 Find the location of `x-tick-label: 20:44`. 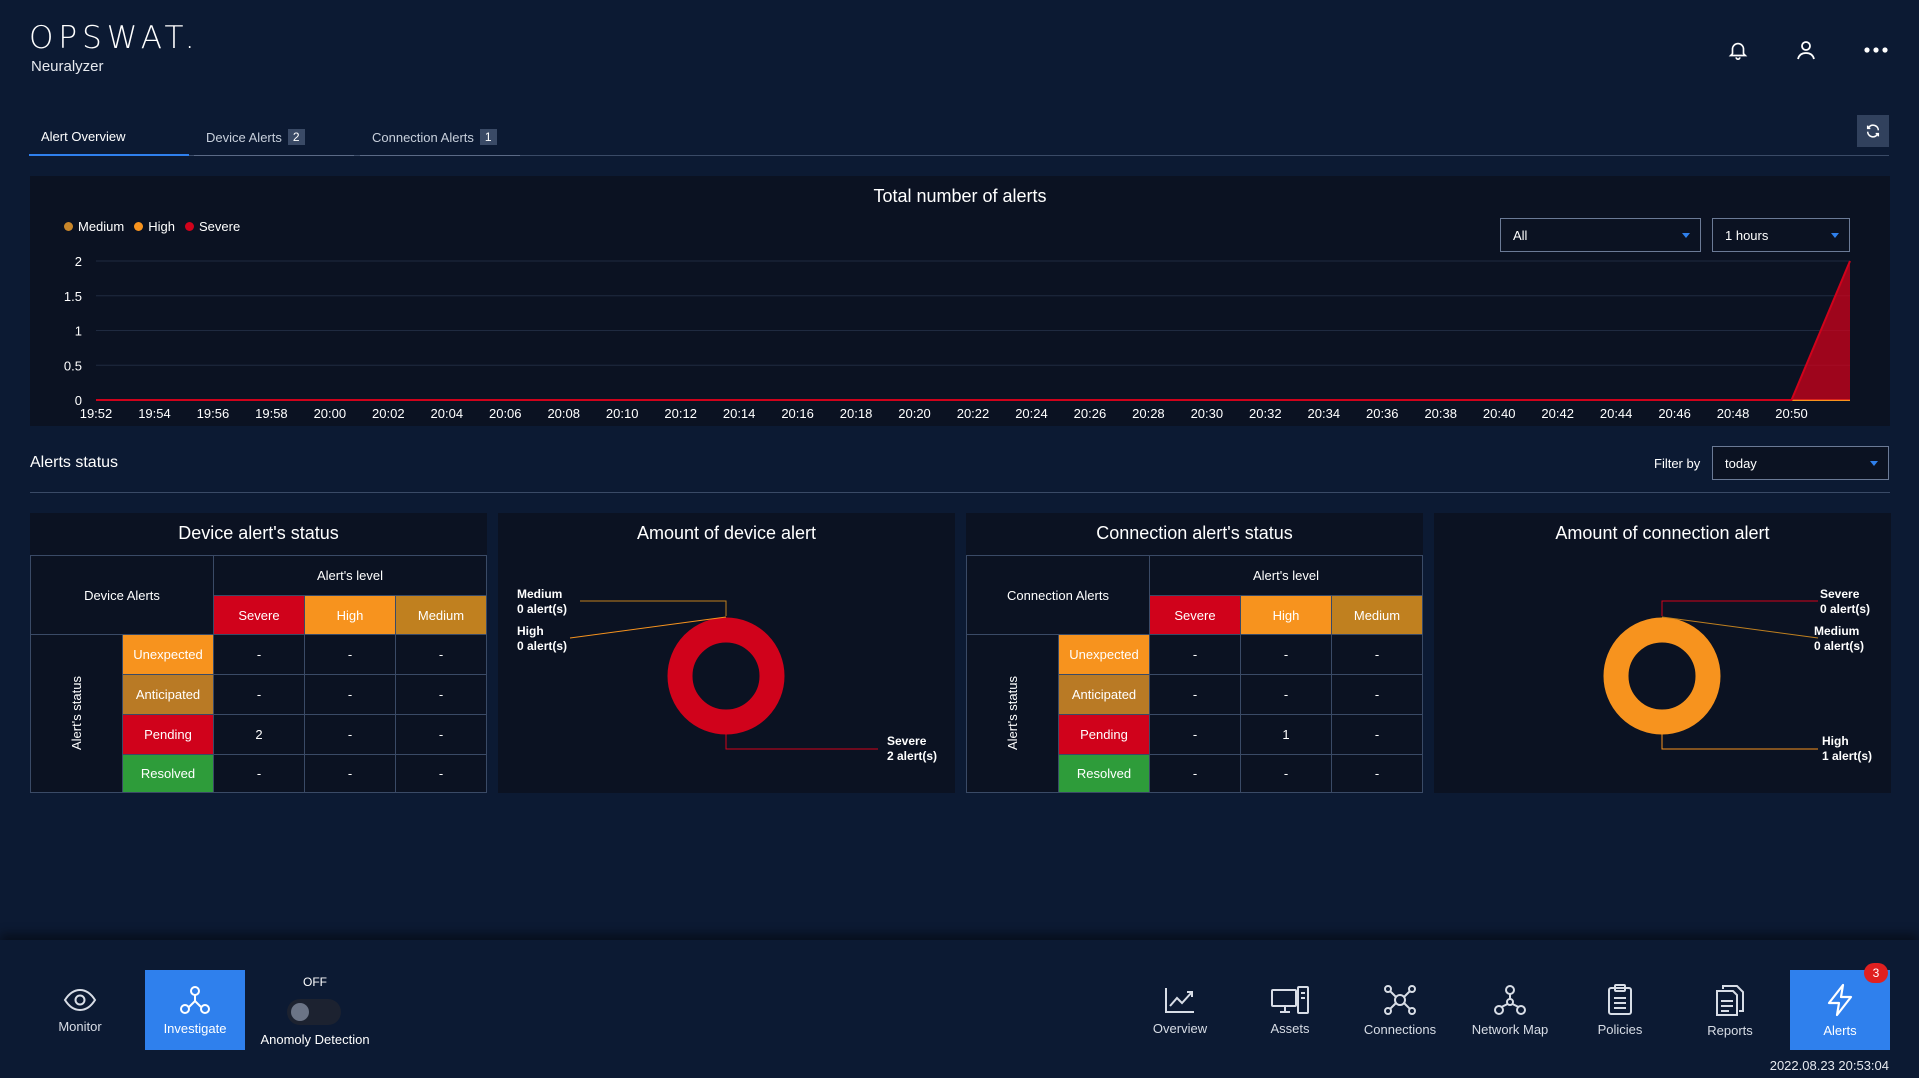

x-tick-label: 20:44 is located at coordinates (1616, 413).